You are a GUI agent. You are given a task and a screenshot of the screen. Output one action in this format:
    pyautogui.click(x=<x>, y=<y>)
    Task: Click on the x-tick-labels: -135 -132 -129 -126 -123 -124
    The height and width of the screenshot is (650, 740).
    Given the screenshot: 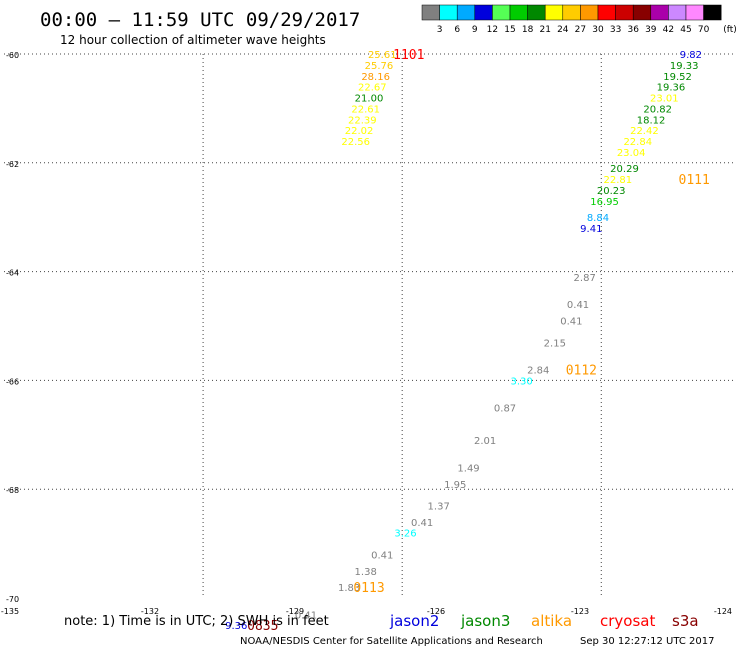 What is the action you would take?
    pyautogui.click(x=366, y=611)
    